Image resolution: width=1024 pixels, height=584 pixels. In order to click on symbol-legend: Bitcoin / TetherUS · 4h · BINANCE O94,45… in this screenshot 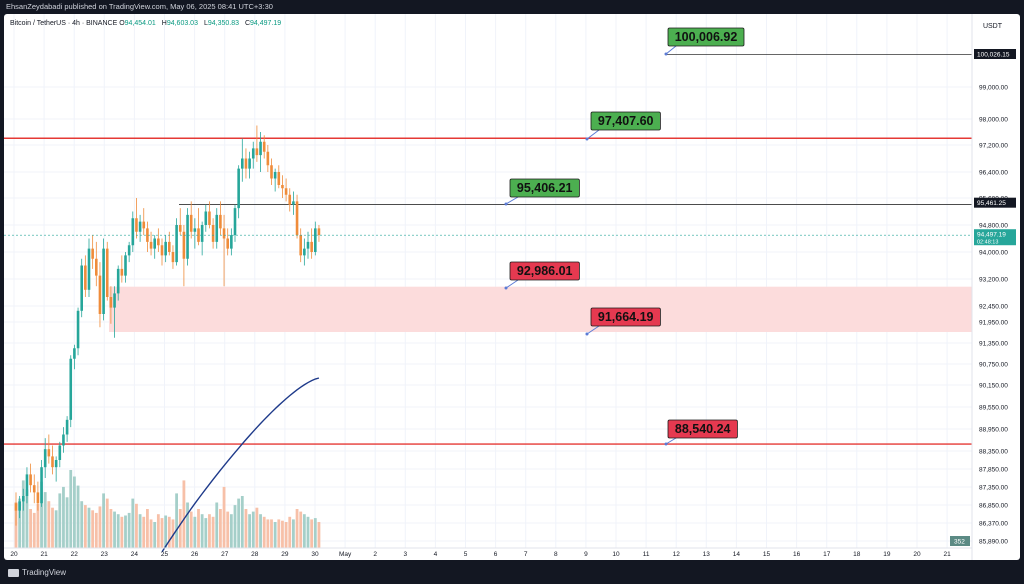, I will do `click(147, 23)`.